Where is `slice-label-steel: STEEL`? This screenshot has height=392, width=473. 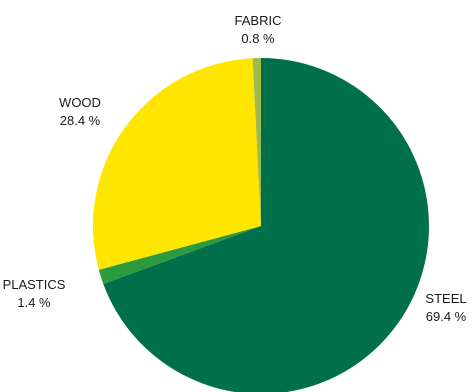 slice-label-steel: STEEL is located at coordinates (445, 298).